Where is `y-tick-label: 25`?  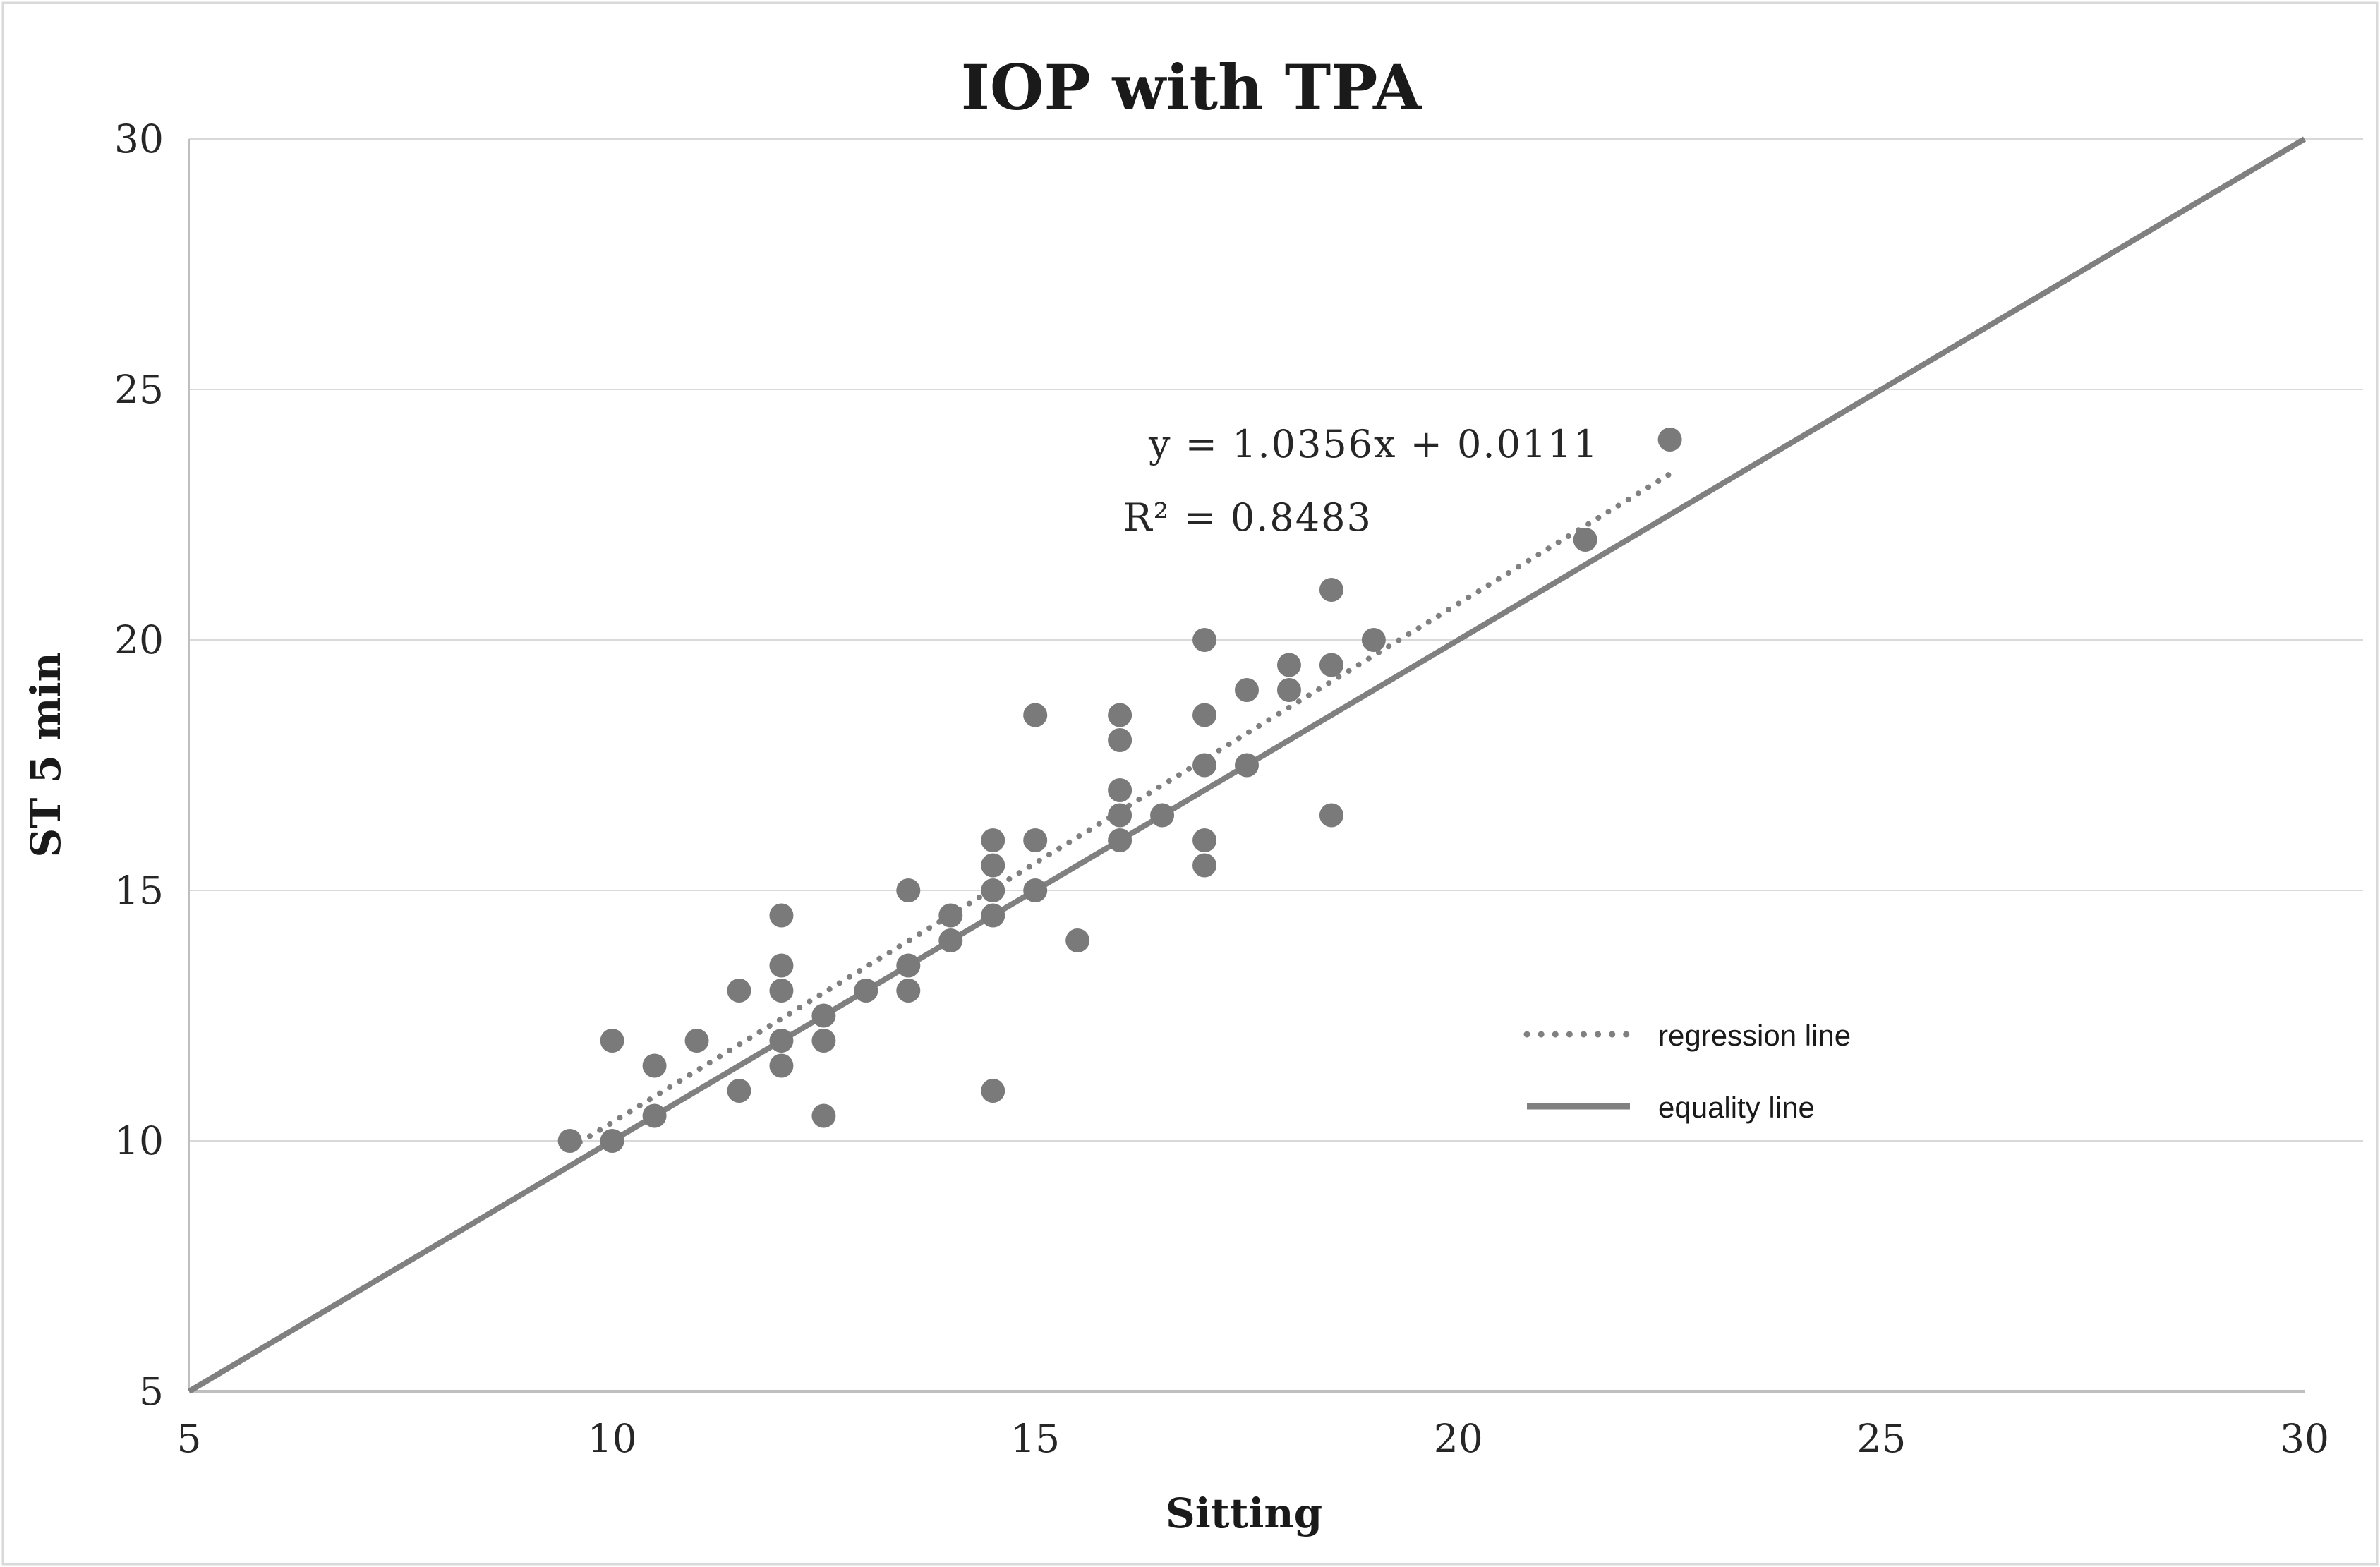
y-tick-label: 25 is located at coordinates (139, 389).